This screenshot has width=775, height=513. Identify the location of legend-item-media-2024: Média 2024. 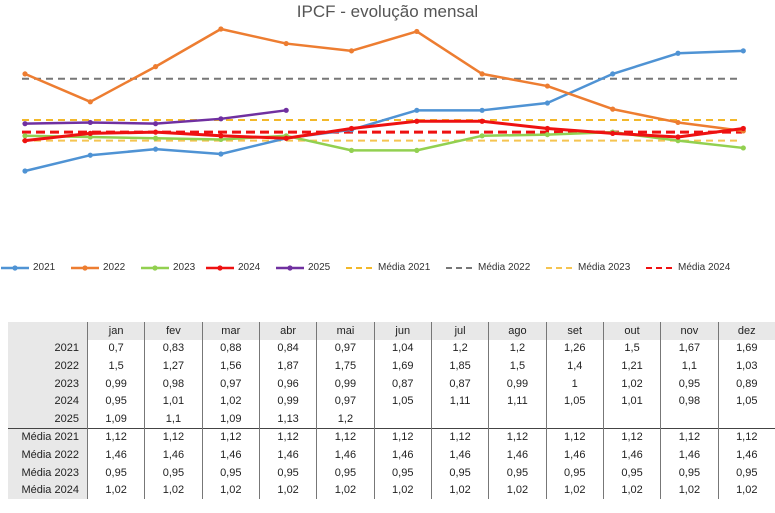
(687, 267).